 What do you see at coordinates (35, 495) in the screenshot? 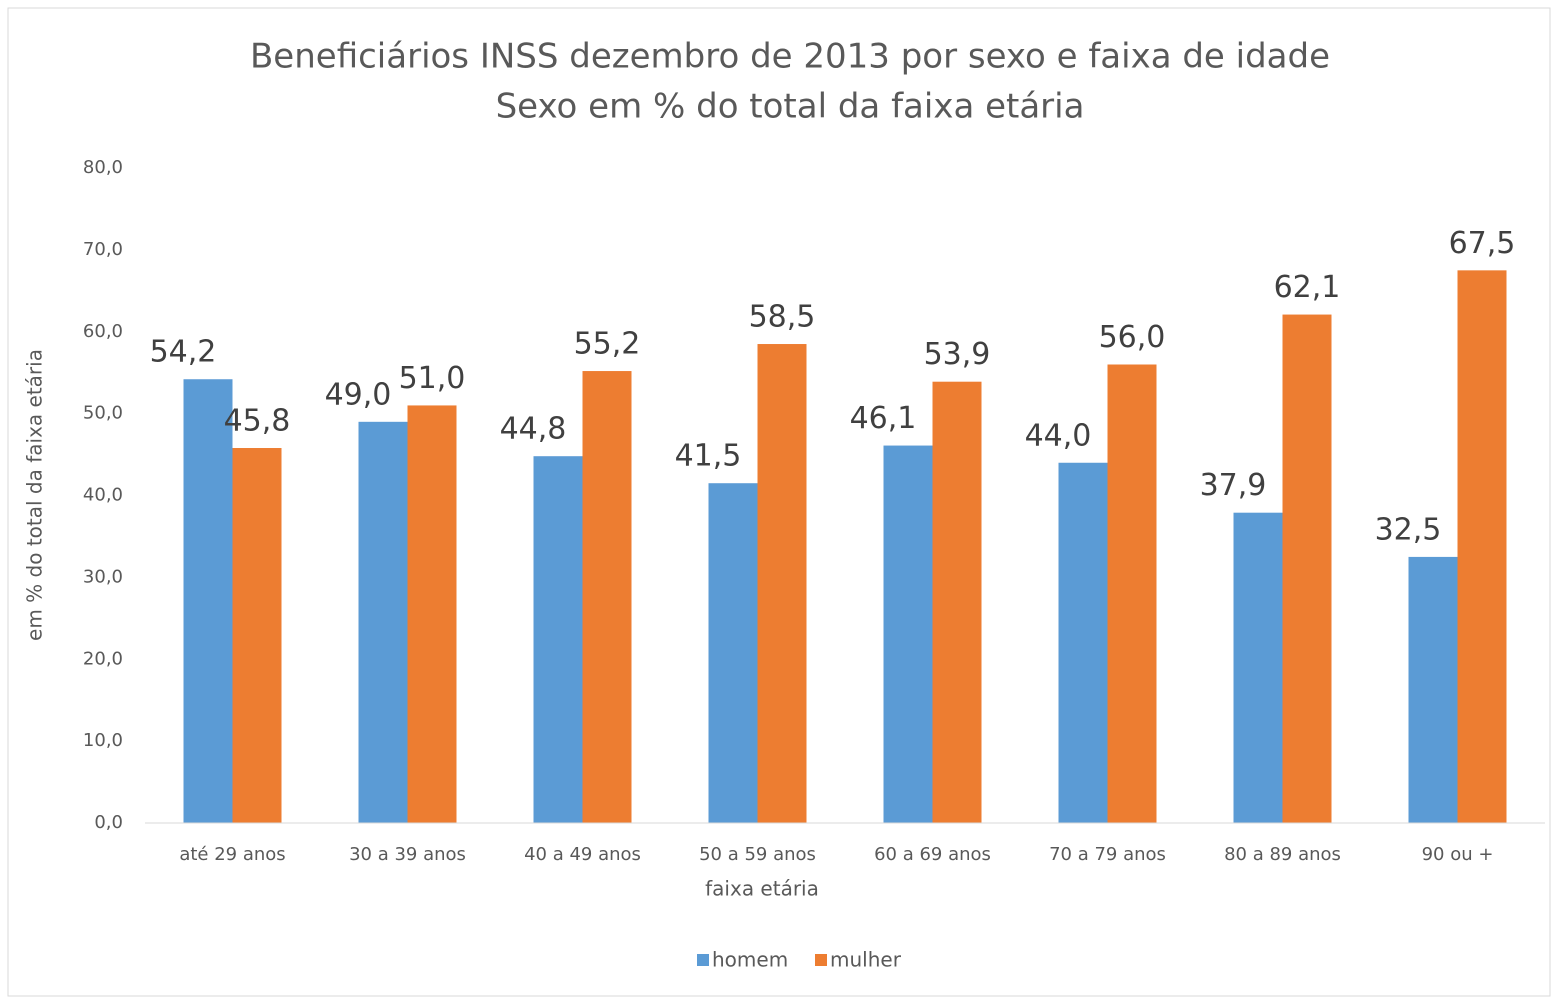
I see `y-axis-title: em % do total da faixa etária` at bounding box center [35, 495].